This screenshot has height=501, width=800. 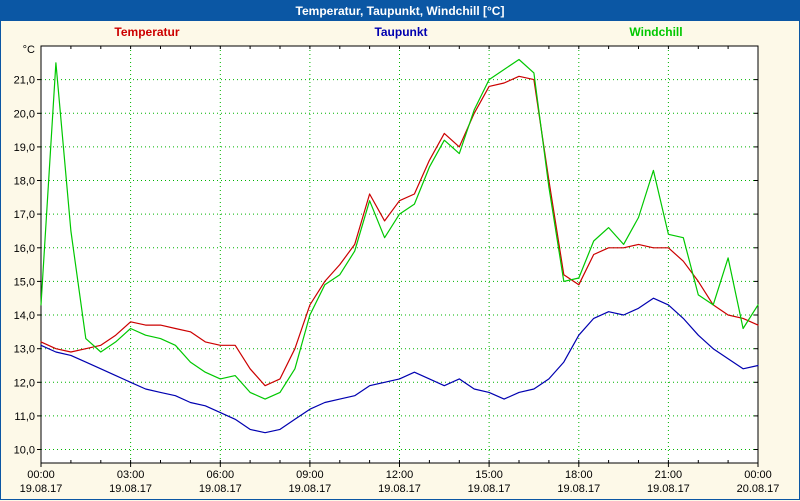 What do you see at coordinates (24, 182) in the screenshot?
I see `y-tick-label: 18,0` at bounding box center [24, 182].